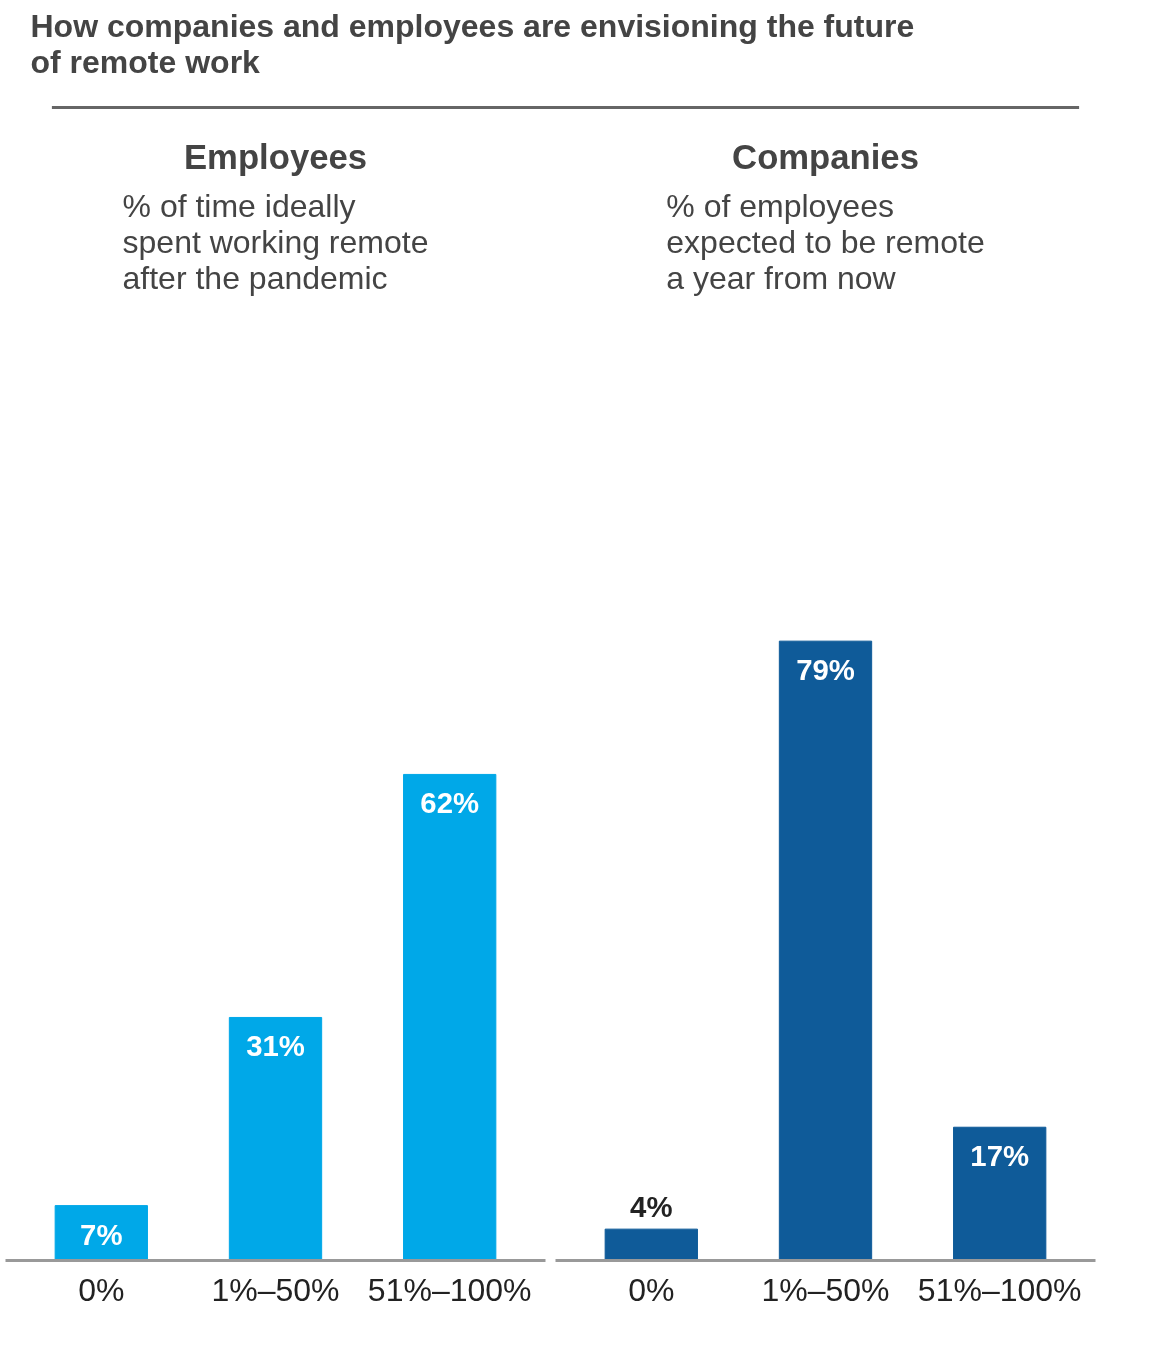 The image size is (1158, 1370). I want to click on chart-title: Companies, so click(825, 156).